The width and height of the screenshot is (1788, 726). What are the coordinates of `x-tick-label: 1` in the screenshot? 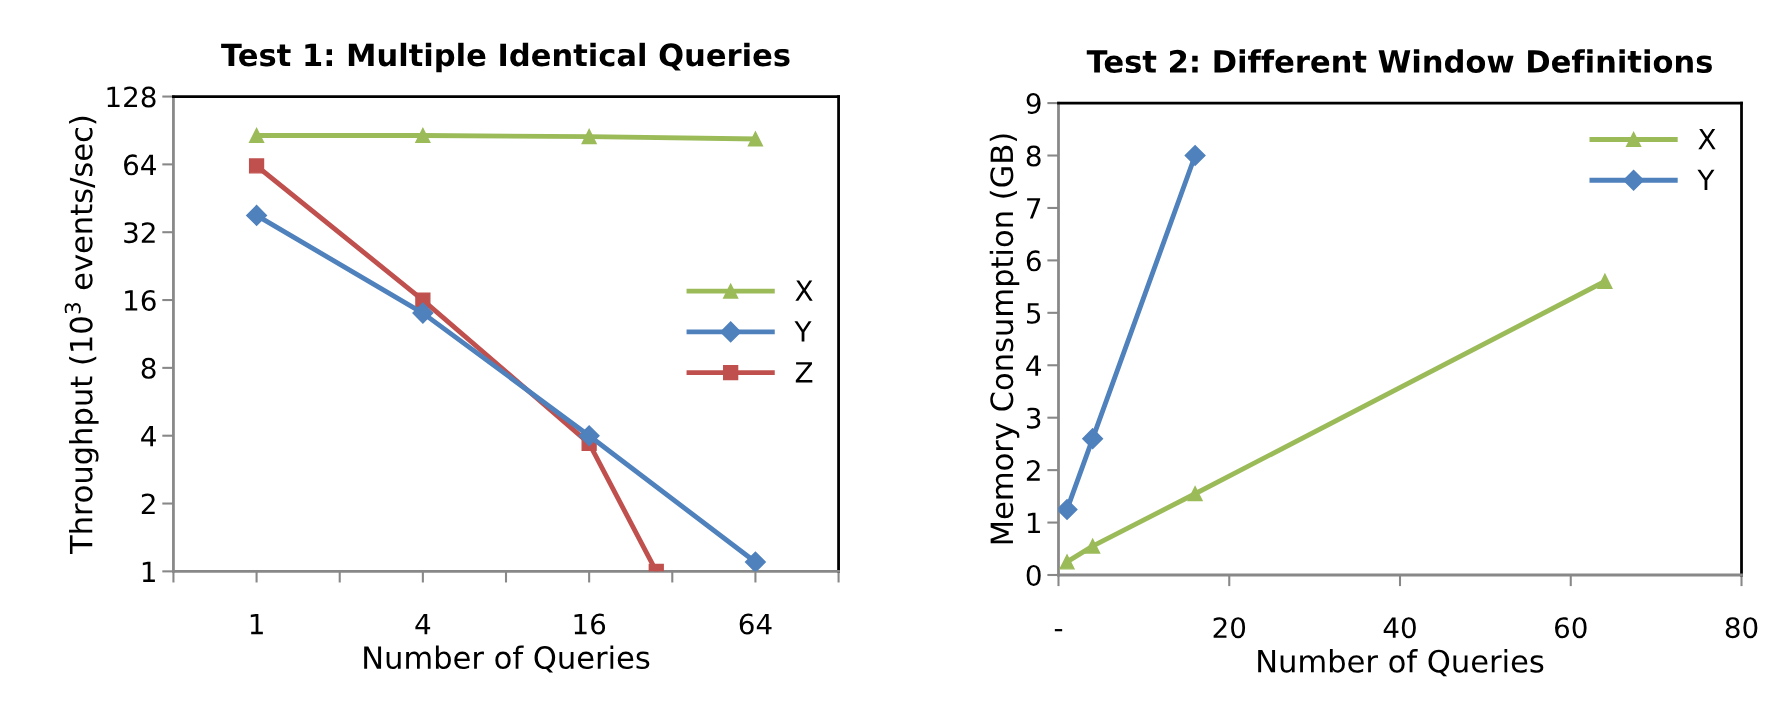 It's located at (256, 624).